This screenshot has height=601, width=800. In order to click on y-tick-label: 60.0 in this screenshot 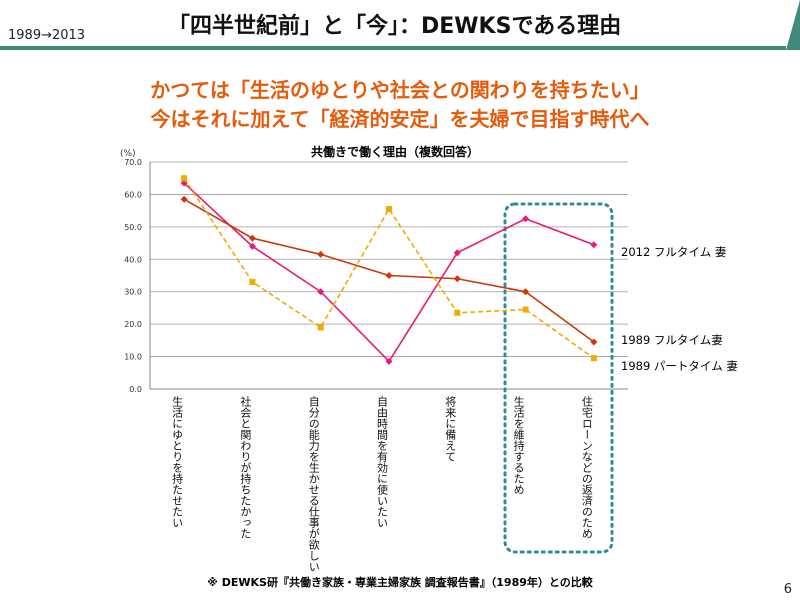, I will do `click(133, 194)`.